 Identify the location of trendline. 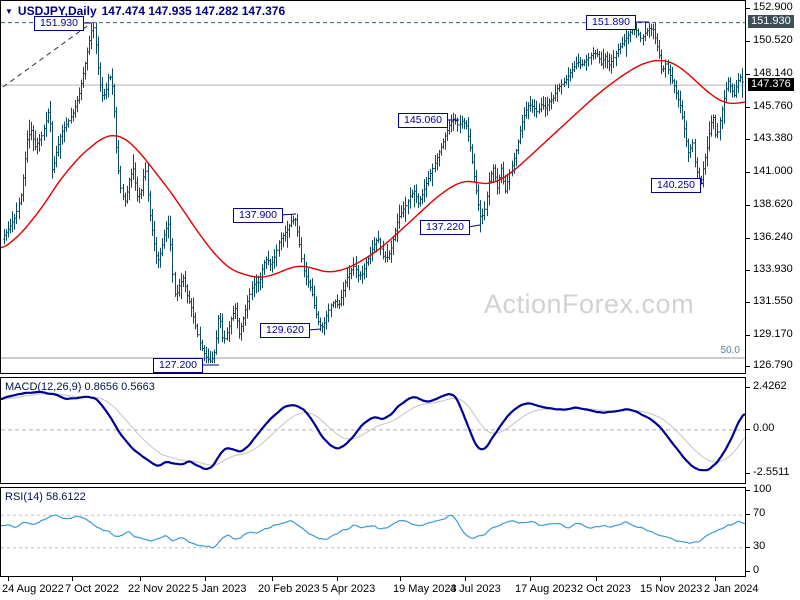
(46, 55).